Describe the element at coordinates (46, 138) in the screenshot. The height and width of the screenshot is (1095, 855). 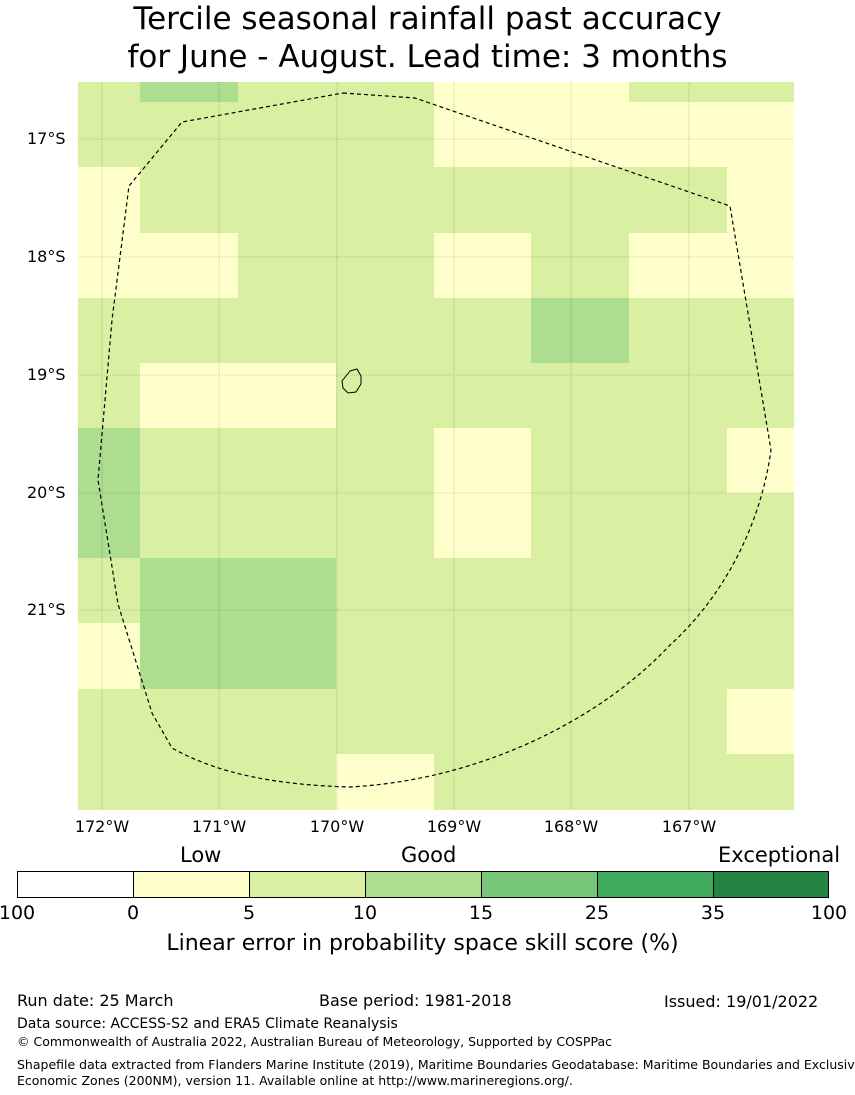
I see `lat-label: 17°S` at that location.